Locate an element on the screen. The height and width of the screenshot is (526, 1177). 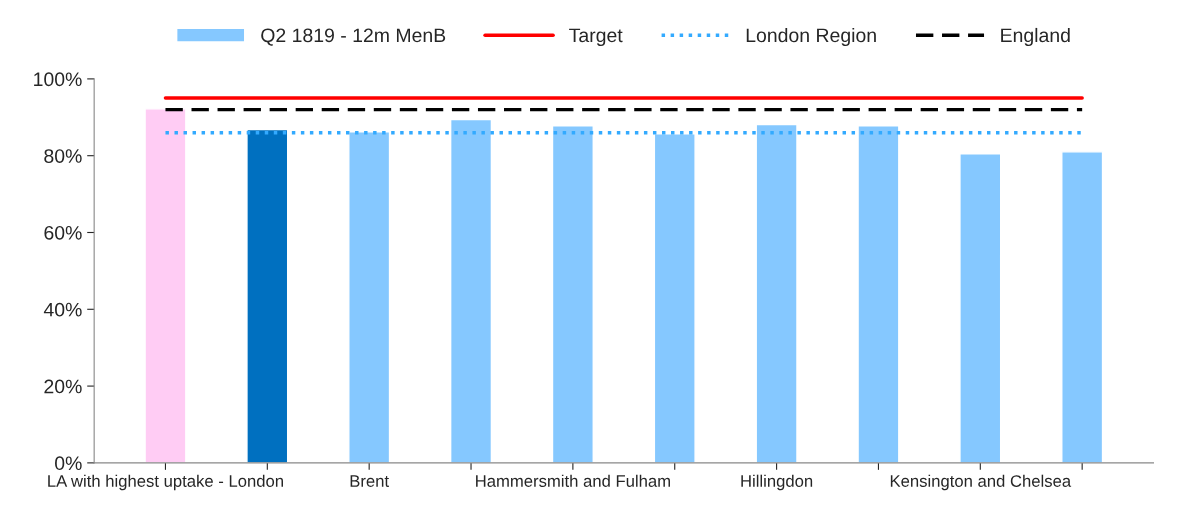
y-tick-label: 100% is located at coordinates (58, 79).